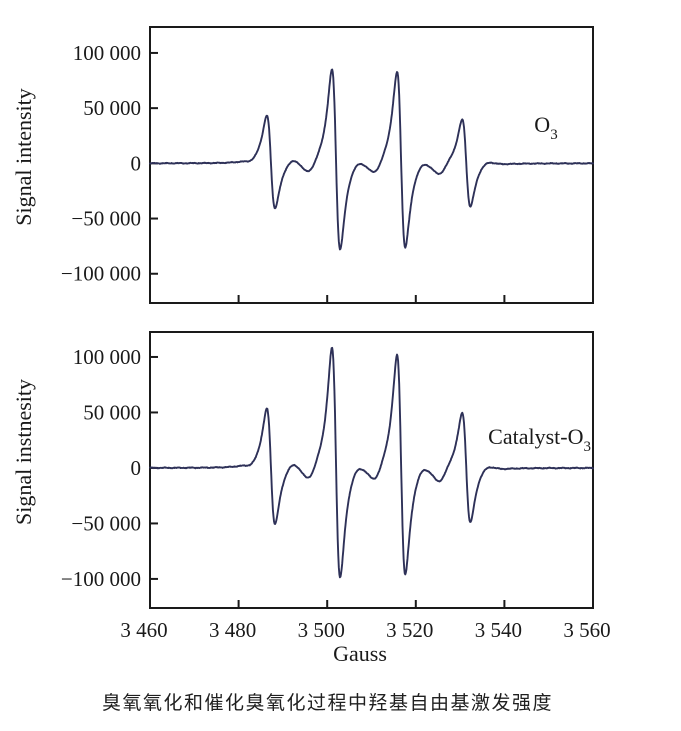  What do you see at coordinates (23, 452) in the screenshot?
I see `y-axis-label-bottom: Signal instnesity` at bounding box center [23, 452].